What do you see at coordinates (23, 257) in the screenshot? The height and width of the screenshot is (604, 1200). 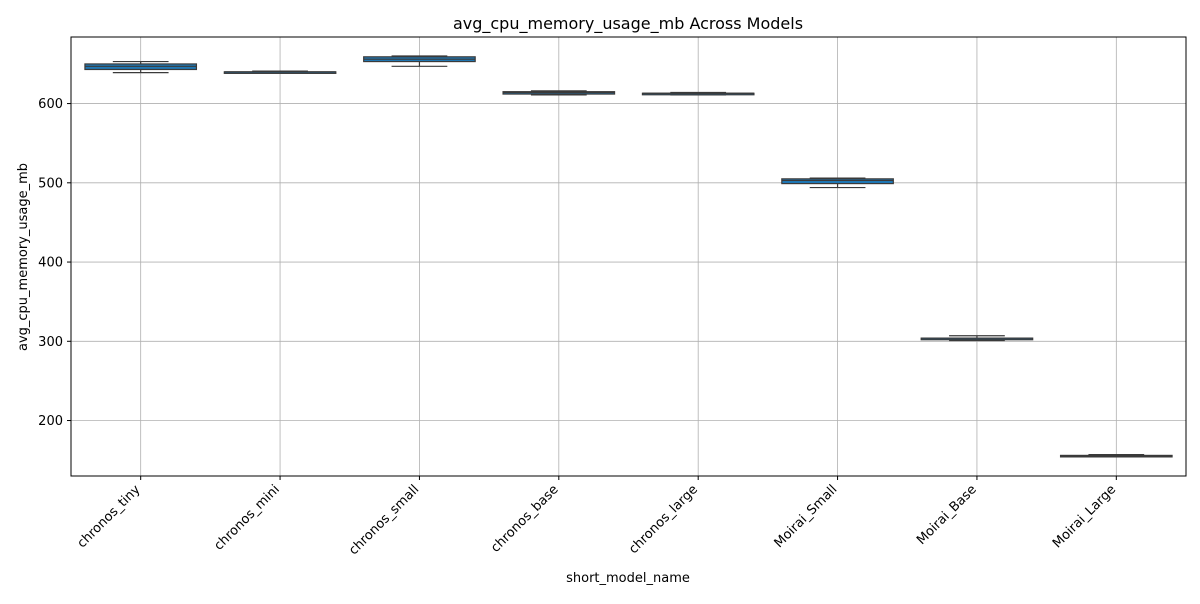 I see `y-axis-label: avg_cpu_memory_usage_mb` at bounding box center [23, 257].